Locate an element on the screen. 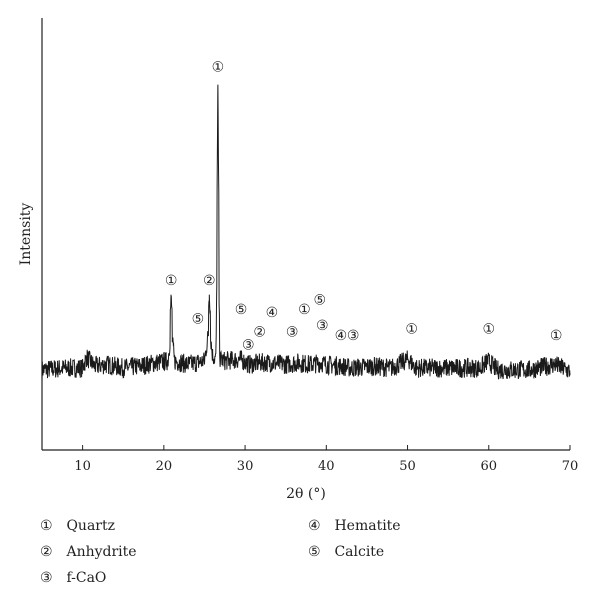 Image resolution: width=600 pixels, height=608 pixels. x-tick-label: 40 is located at coordinates (326, 466).